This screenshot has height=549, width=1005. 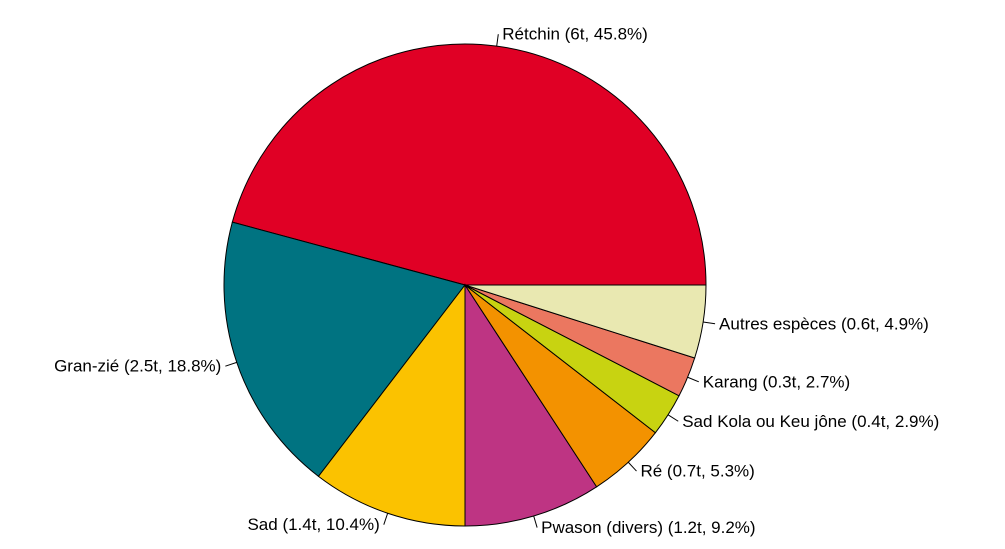 I want to click on slice-label-autres-especes: Autres espèces (0.6t, 4.9%), so click(x=824, y=323).